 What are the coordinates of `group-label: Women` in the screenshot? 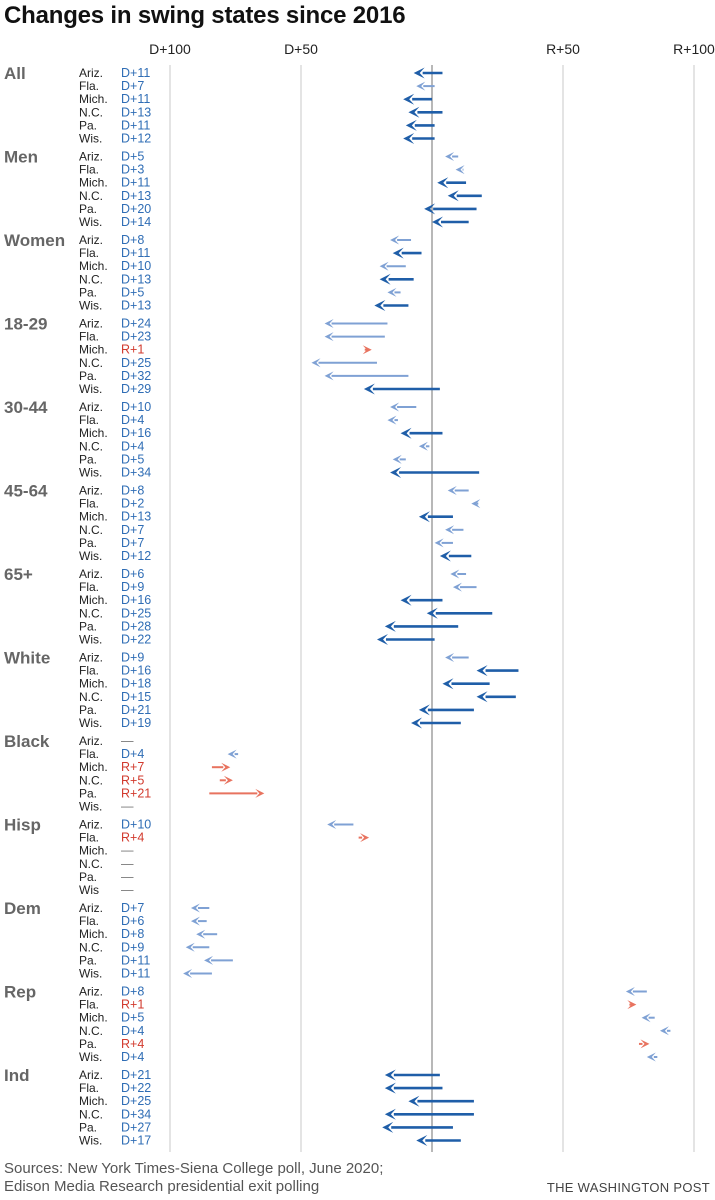 It's located at (34, 240).